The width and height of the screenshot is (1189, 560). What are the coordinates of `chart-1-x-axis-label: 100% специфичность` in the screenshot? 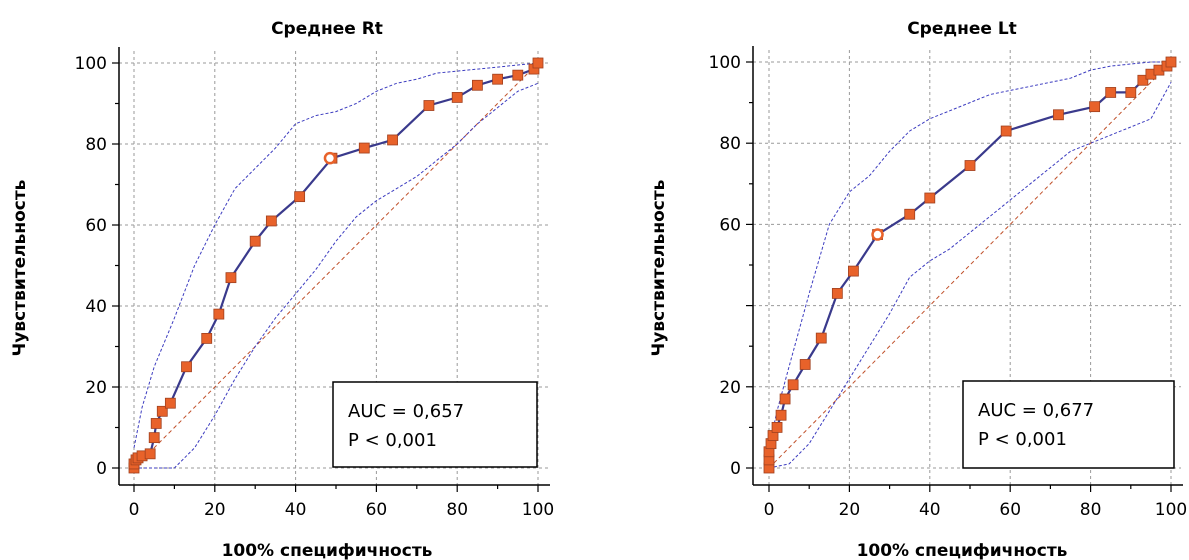 It's located at (327, 550).